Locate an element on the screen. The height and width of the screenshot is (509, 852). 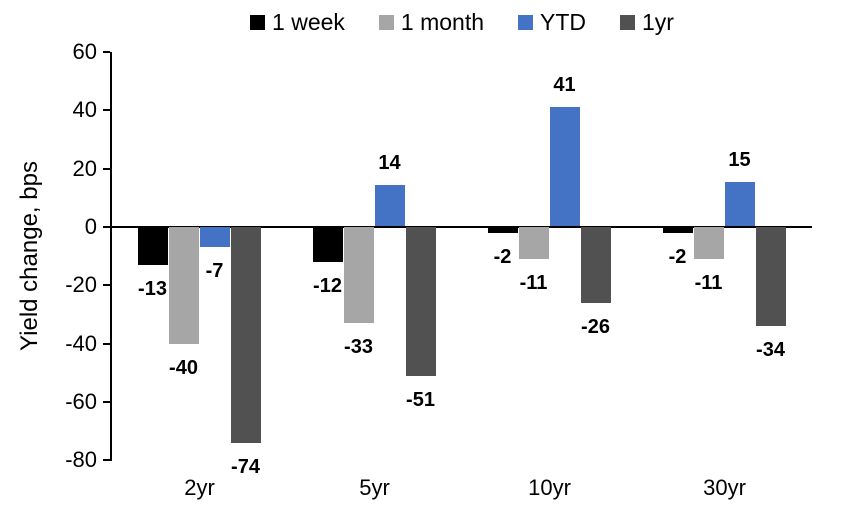
legend-item-1-month: 1 month is located at coordinates (431, 22).